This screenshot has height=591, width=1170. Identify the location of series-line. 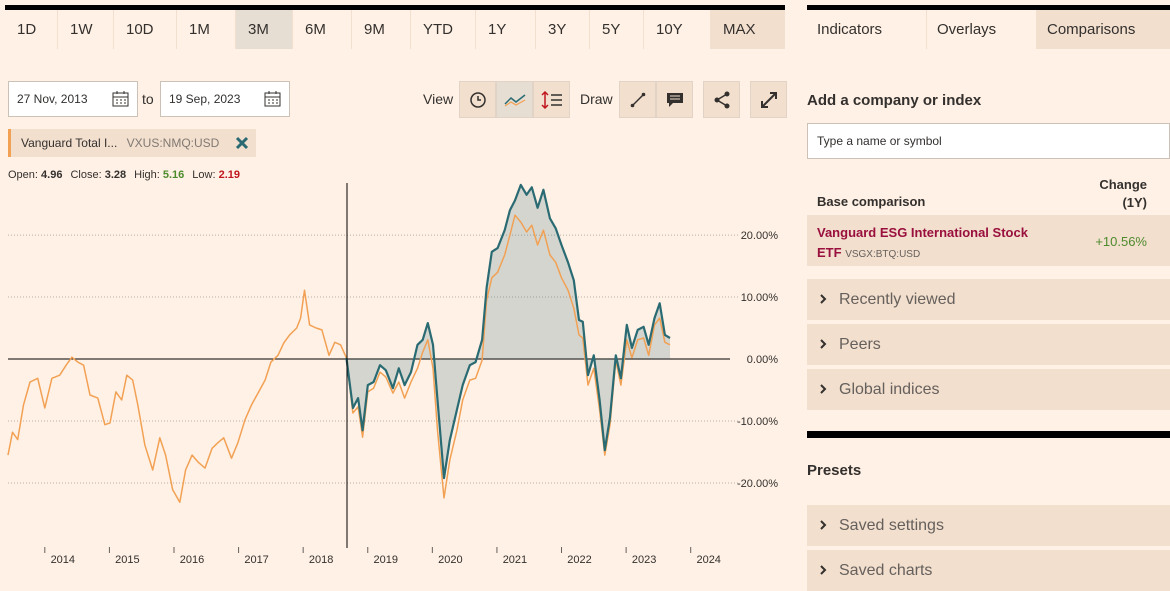
(508, 331).